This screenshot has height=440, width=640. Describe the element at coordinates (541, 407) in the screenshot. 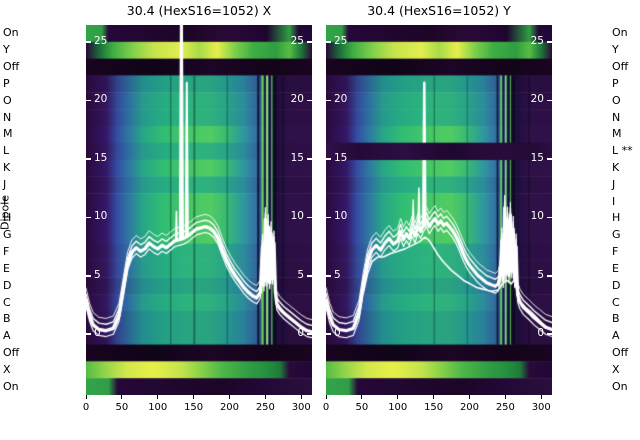

I see `x-tick-label: 300` at that location.